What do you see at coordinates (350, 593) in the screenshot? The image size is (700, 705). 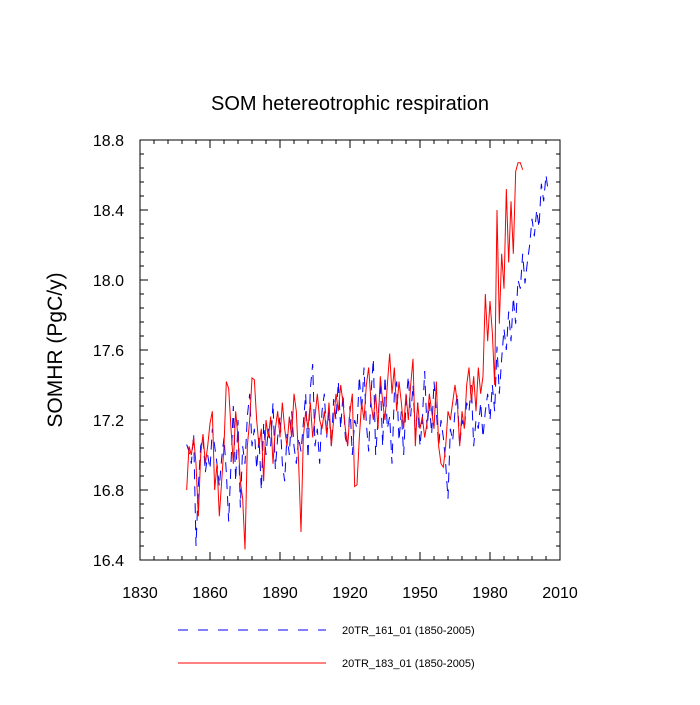 I see `x-tick-label: 1920` at bounding box center [350, 593].